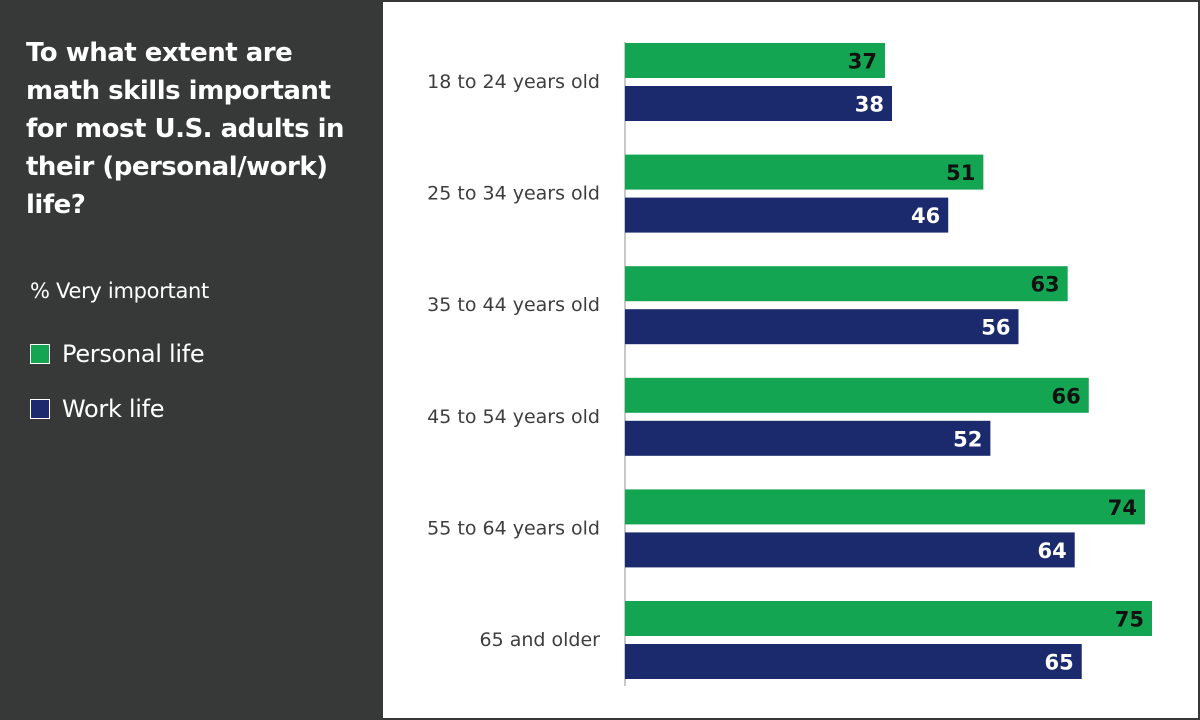 Image resolution: width=1200 pixels, height=720 pixels. What do you see at coordinates (513, 82) in the screenshot?
I see `category-label-18-to-24-years-old: 18 to 24 years old` at bounding box center [513, 82].